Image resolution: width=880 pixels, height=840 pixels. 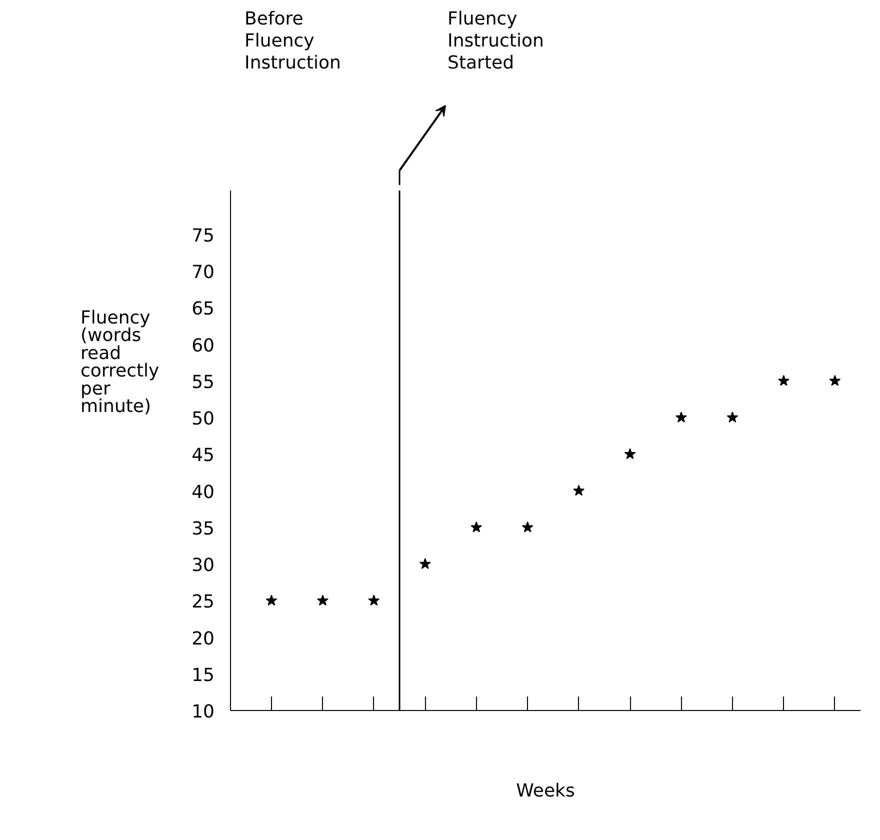 I want to click on y-tick-label: 55, so click(x=203, y=382).